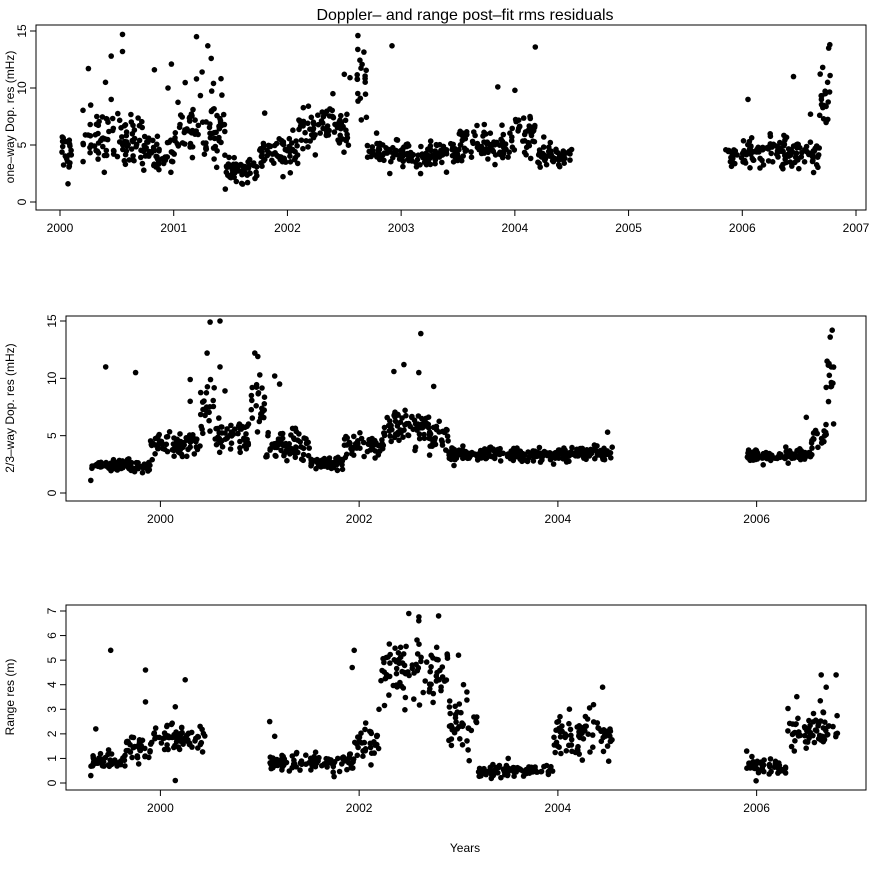 The width and height of the screenshot is (872, 872). What do you see at coordinates (756, 519) in the screenshot?
I see `x-tick-label: 2006` at bounding box center [756, 519].